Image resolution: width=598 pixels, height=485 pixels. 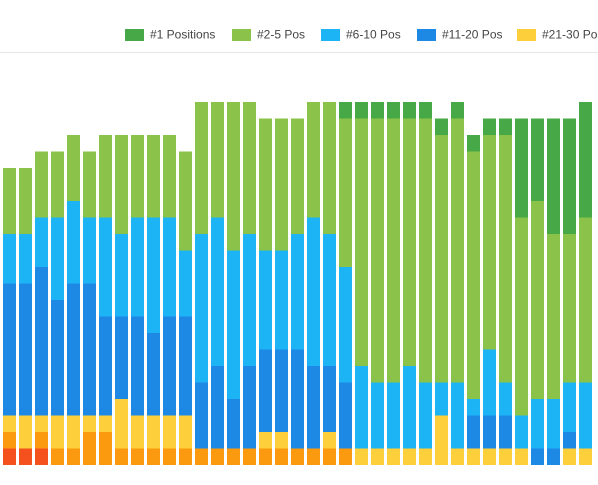 I want to click on legend-label: #6-10 Pos, so click(x=373, y=35).